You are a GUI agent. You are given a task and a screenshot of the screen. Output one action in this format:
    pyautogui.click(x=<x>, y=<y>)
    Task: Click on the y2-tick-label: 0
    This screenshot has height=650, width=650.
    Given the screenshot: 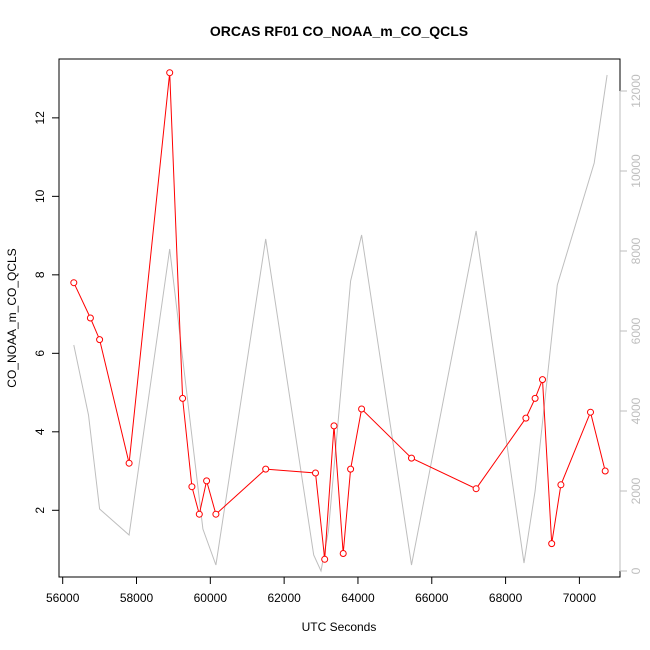 What is the action you would take?
    pyautogui.click(x=636, y=570)
    